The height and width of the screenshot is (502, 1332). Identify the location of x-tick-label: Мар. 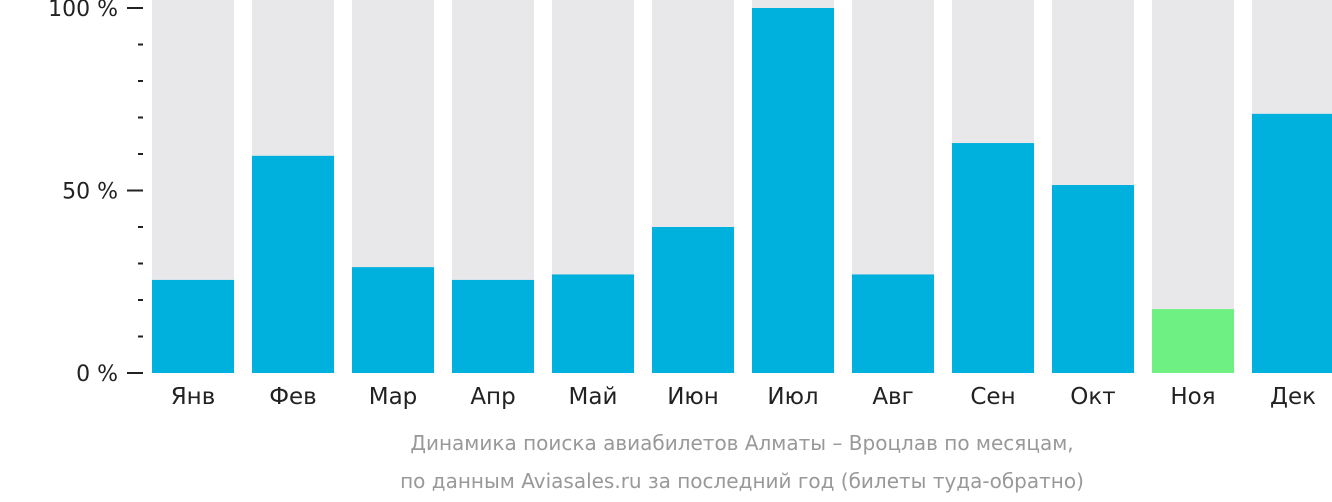
(393, 397).